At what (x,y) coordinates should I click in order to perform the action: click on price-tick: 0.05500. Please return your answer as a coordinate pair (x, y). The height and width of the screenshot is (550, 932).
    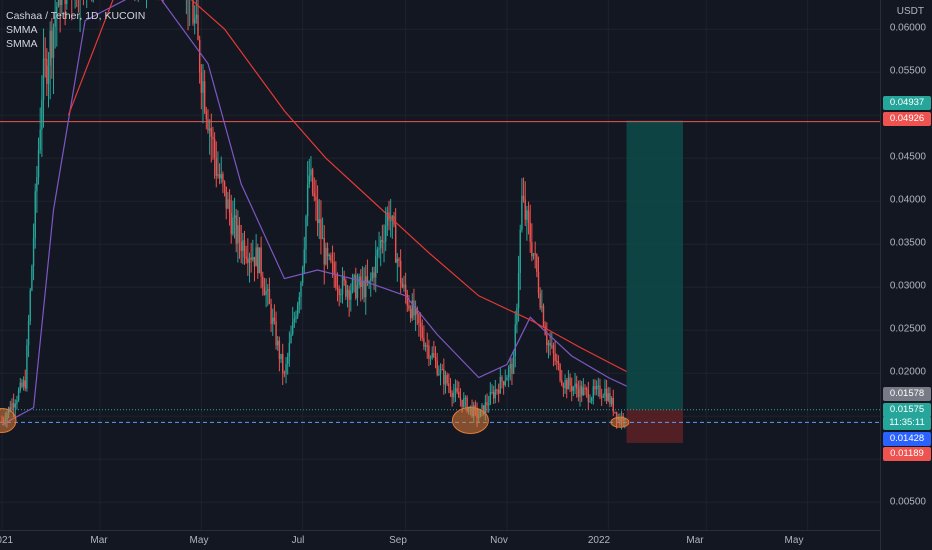
    Looking at the image, I should click on (907, 71).